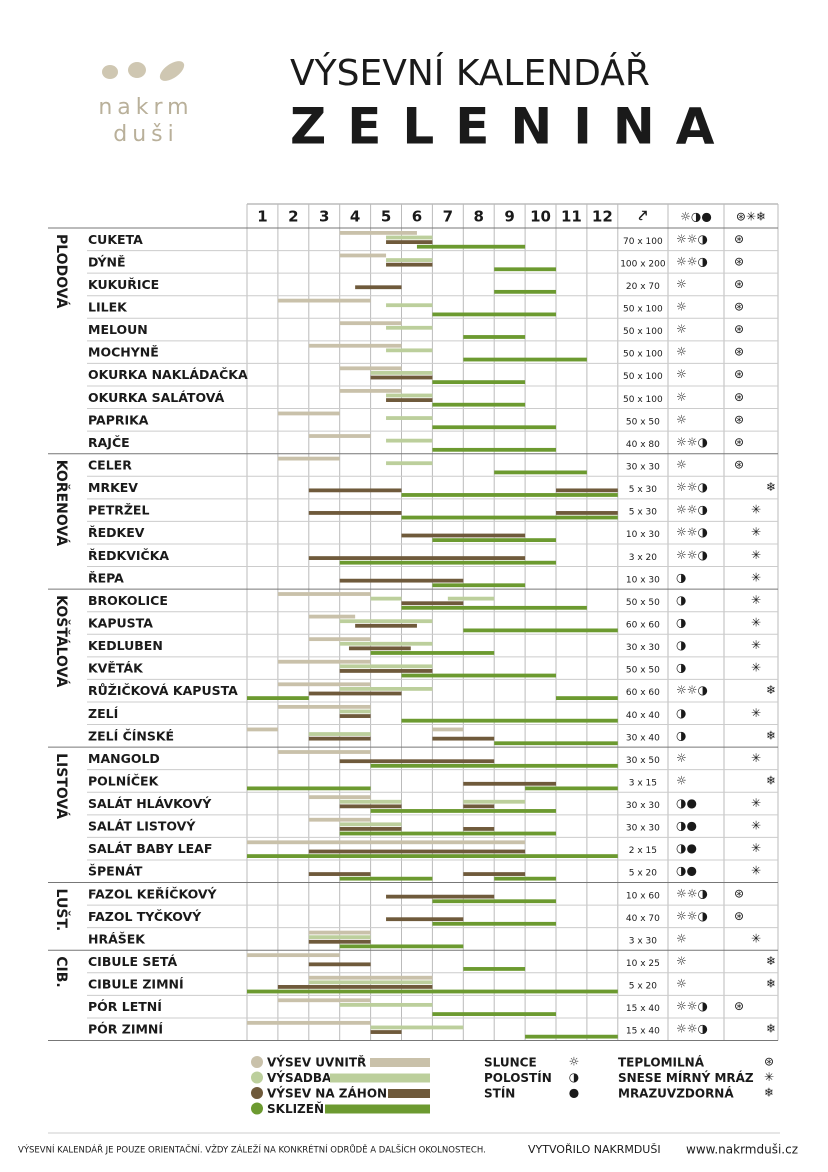  What do you see at coordinates (643, 467) in the screenshot?
I see `row-spacing: 30 x 30` at bounding box center [643, 467].